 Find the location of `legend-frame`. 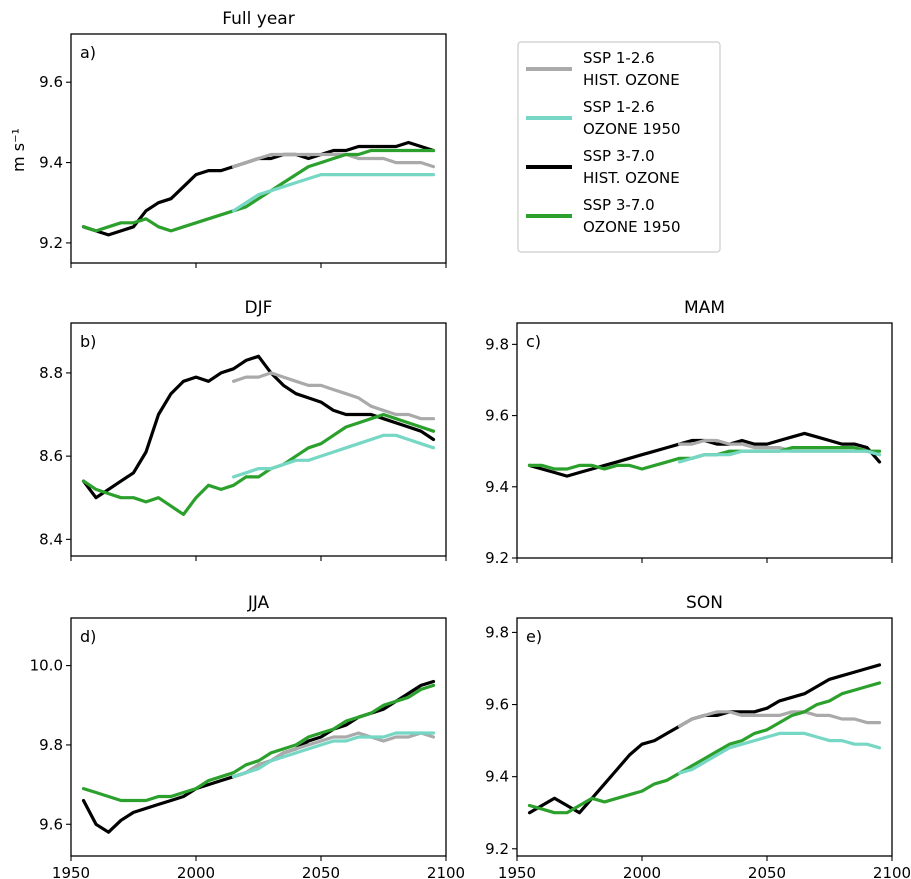

legend-frame is located at coordinates (619, 147).